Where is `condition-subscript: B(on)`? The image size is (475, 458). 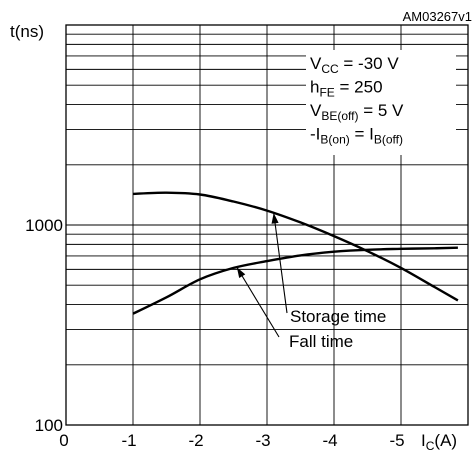
condition-subscript: B(on) is located at coordinates (334, 140).